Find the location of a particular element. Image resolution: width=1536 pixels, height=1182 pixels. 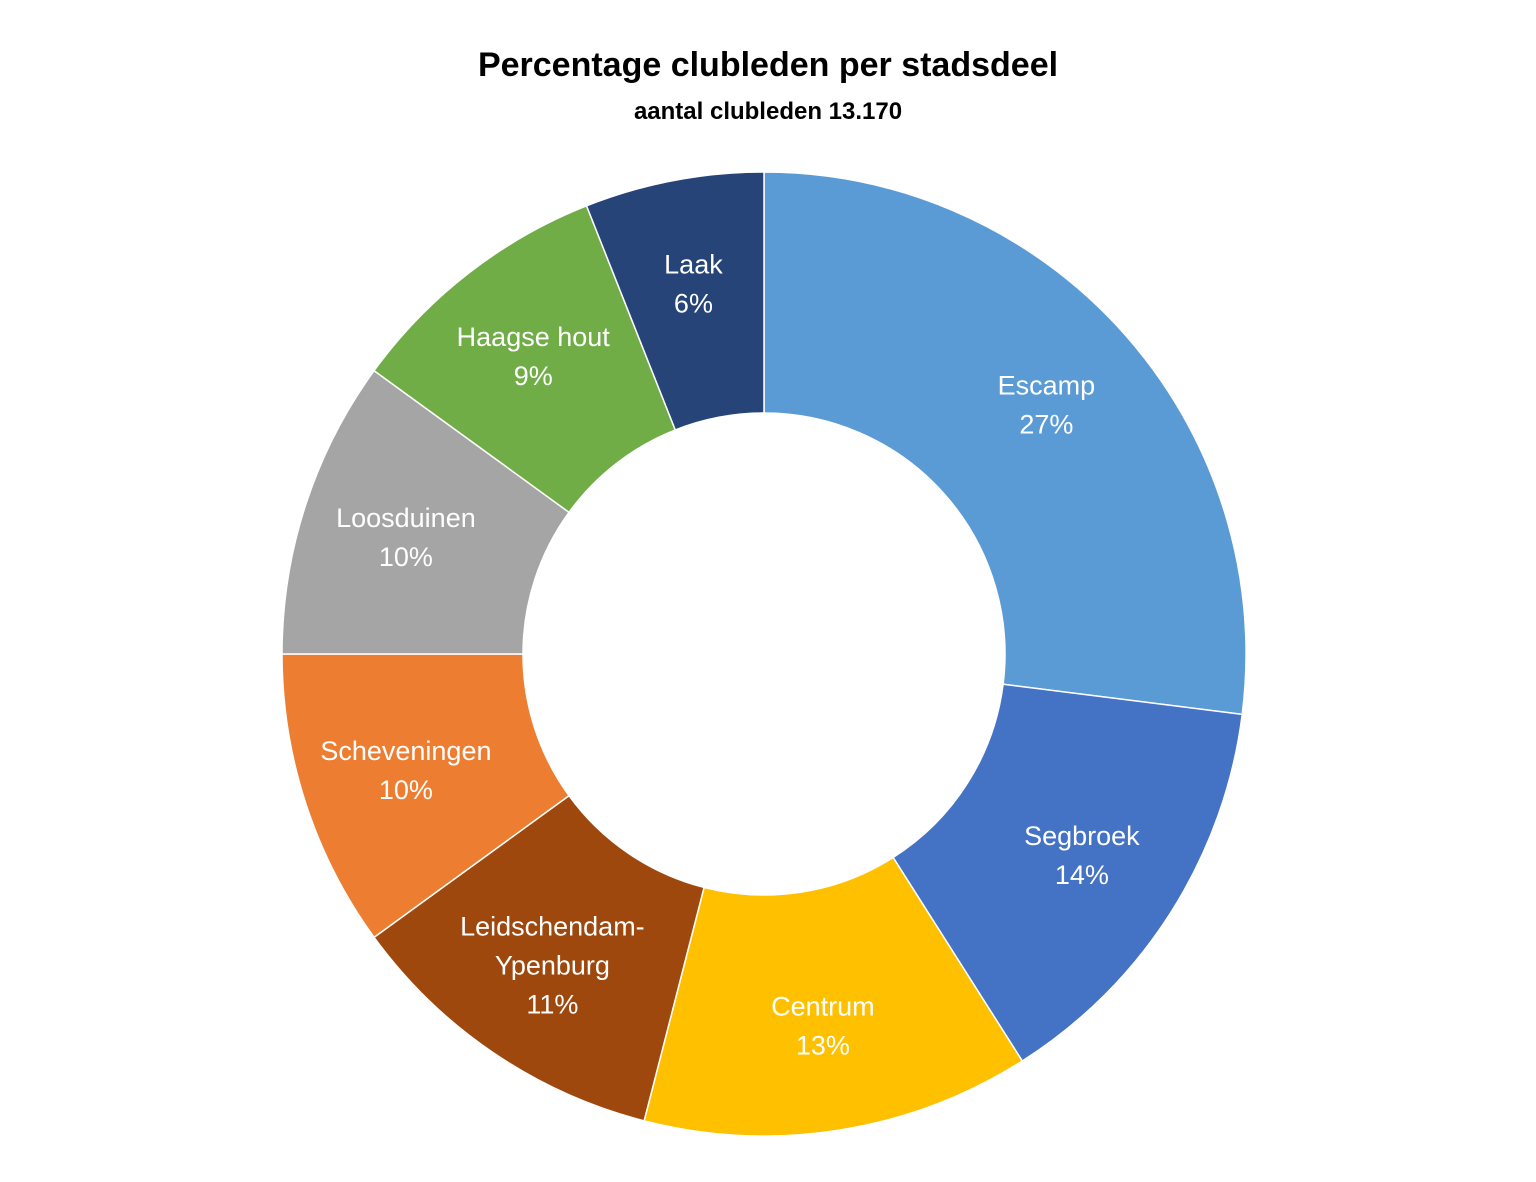

label-laak: Laak 6% is located at coordinates (693, 284).